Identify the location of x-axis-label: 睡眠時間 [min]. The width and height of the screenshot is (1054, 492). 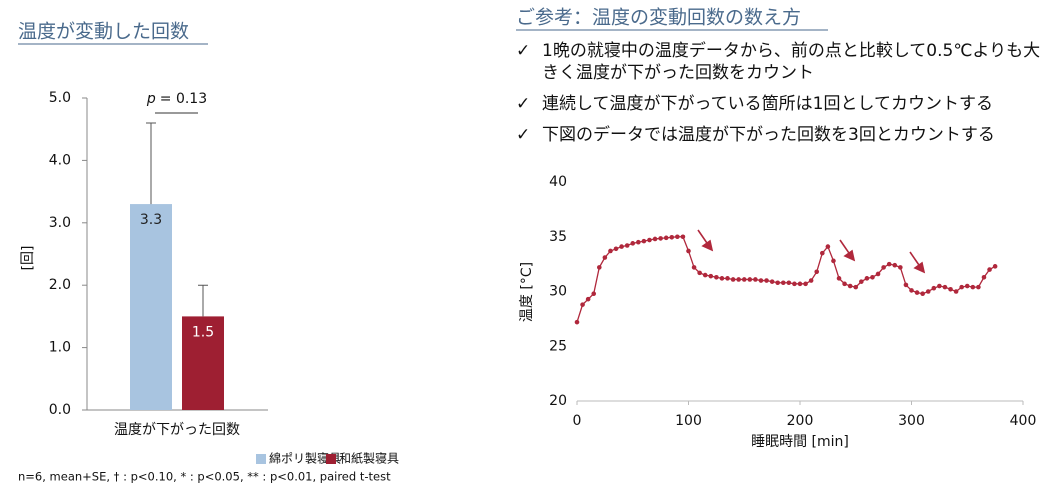
(800, 442).